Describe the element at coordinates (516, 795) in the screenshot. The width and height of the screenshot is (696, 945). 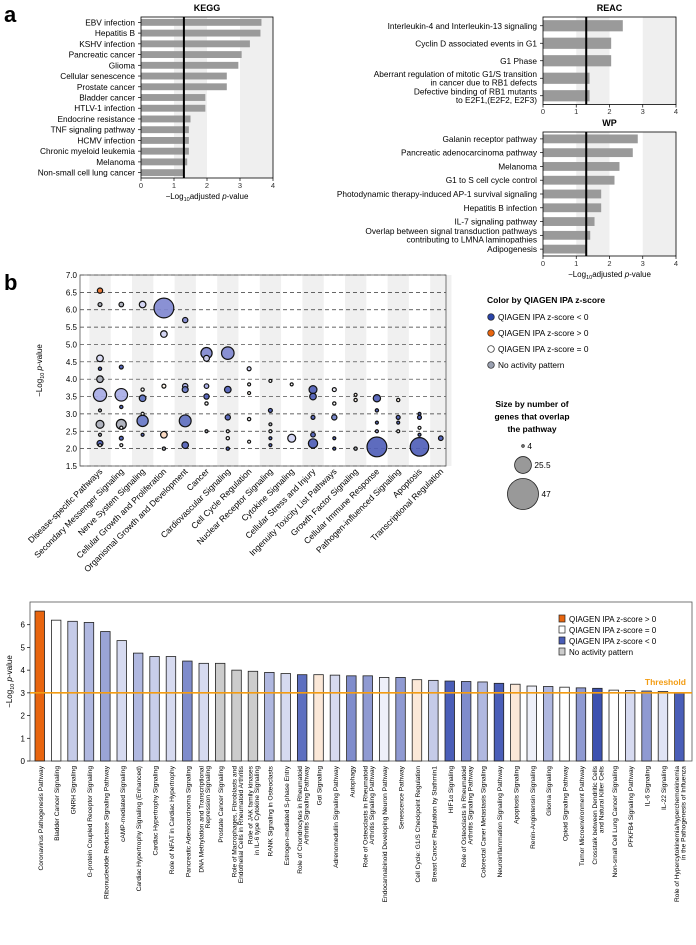
I see `category-label: Apoptosis Signaling` at that location.